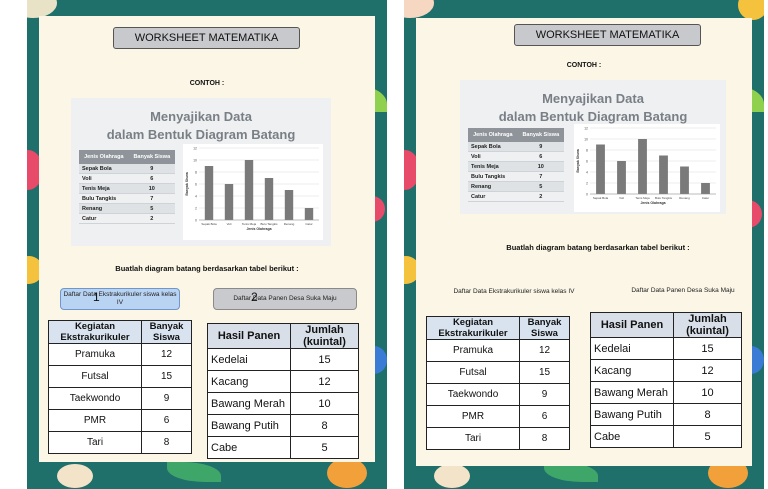 This screenshot has width=768, height=489. What do you see at coordinates (166, 398) in the screenshot?
I see `table-cell: 9` at bounding box center [166, 398].